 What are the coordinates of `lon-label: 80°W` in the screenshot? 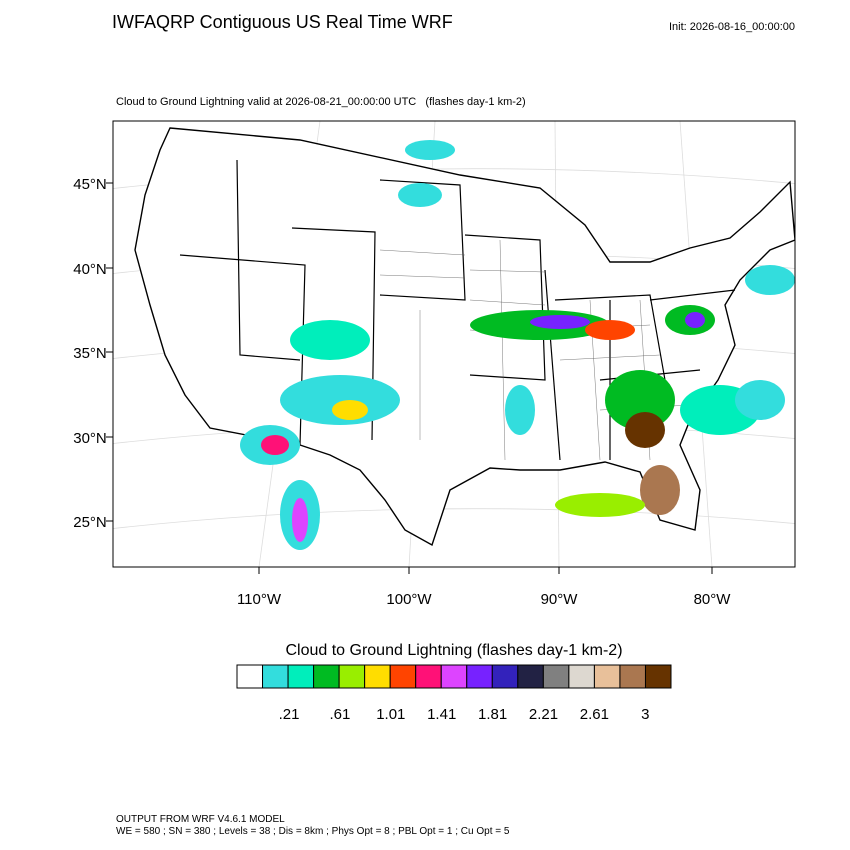 It's located at (713, 599).